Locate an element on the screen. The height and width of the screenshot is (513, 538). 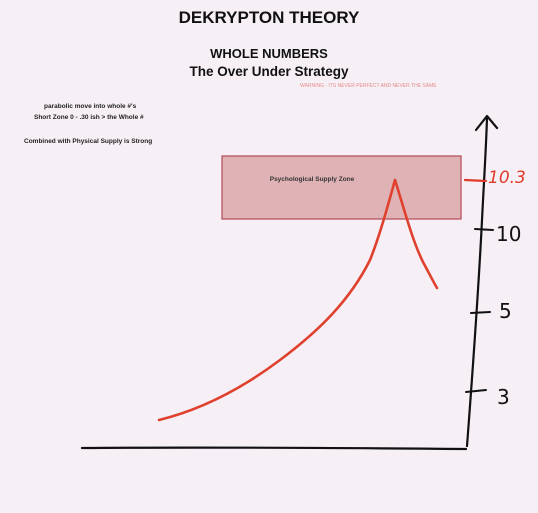
note-parabolic: parabolic move into whole #'s is located at coordinates (90, 106).